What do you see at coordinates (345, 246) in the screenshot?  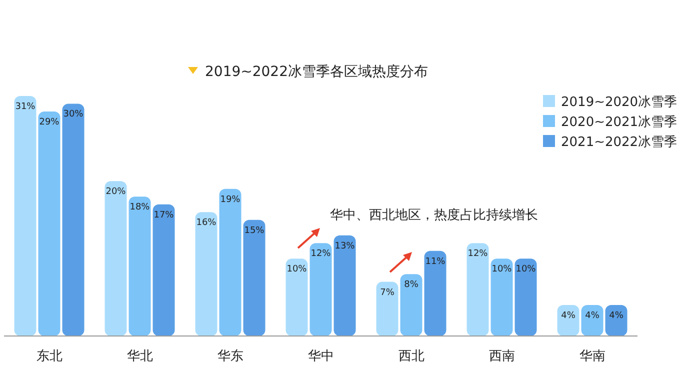 I see `data-label: 13%` at bounding box center [345, 246].